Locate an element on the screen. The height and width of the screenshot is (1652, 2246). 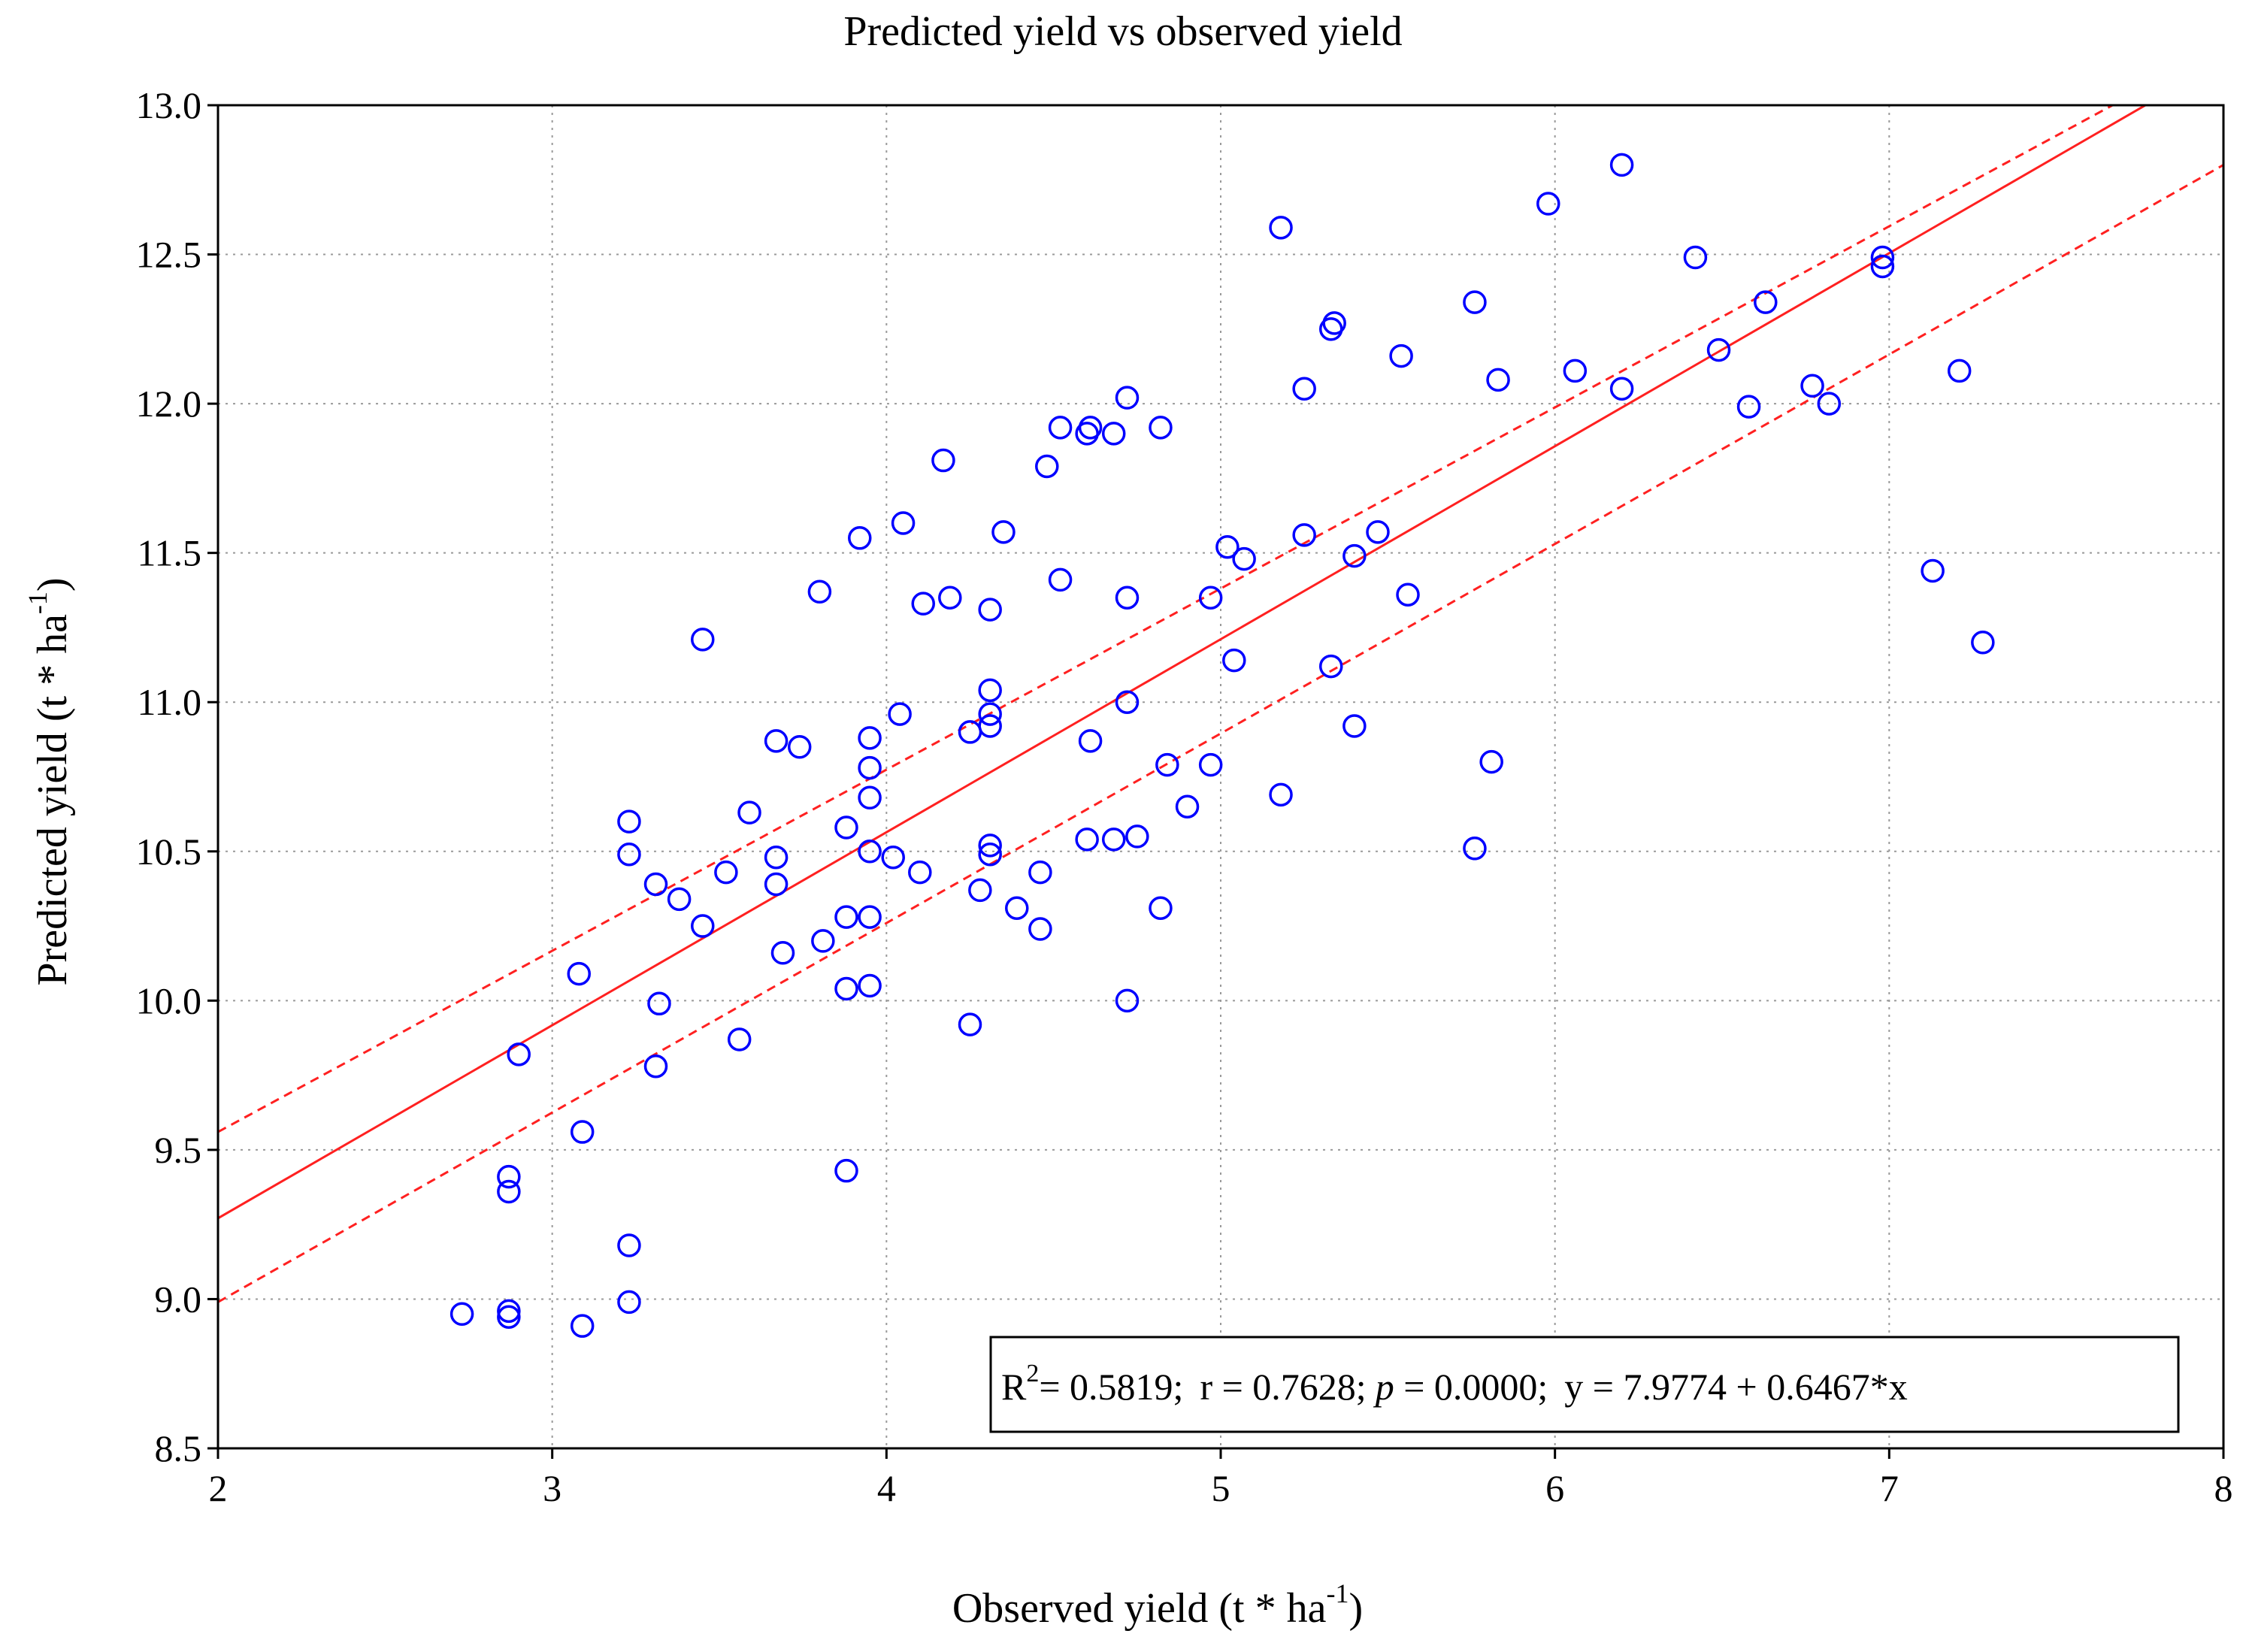
chart-title: Predicted yield vs observed yield is located at coordinates (1122, 31).